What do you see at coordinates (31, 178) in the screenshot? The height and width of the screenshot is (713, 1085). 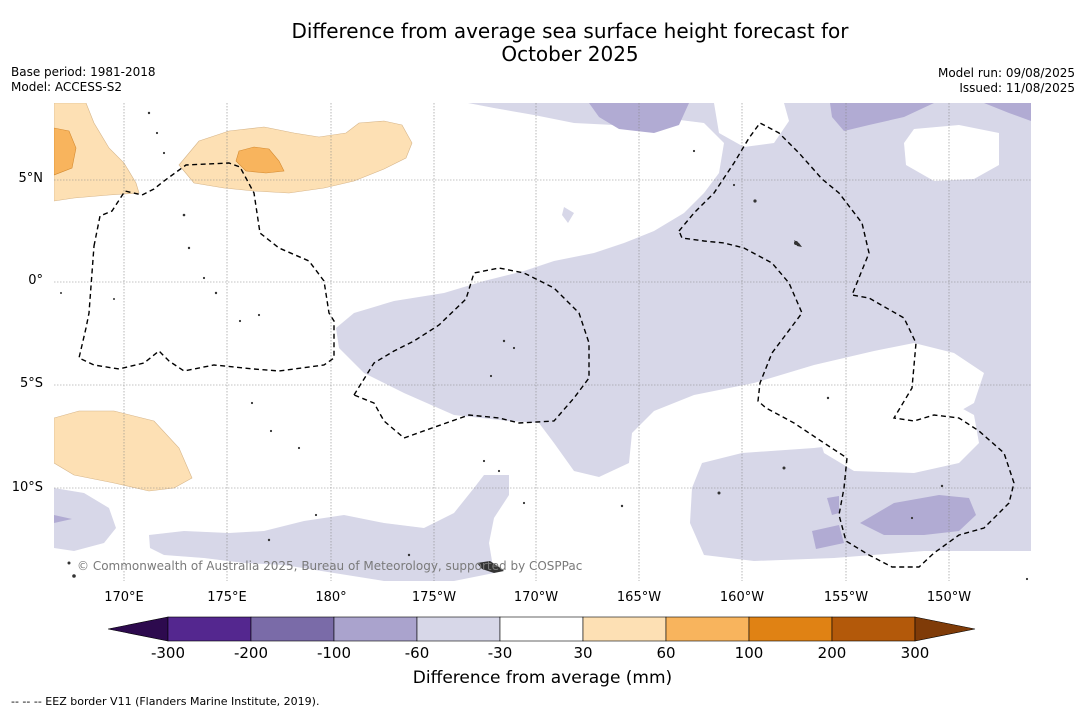 I see `lat-label-5n: 5°N` at bounding box center [31, 178].